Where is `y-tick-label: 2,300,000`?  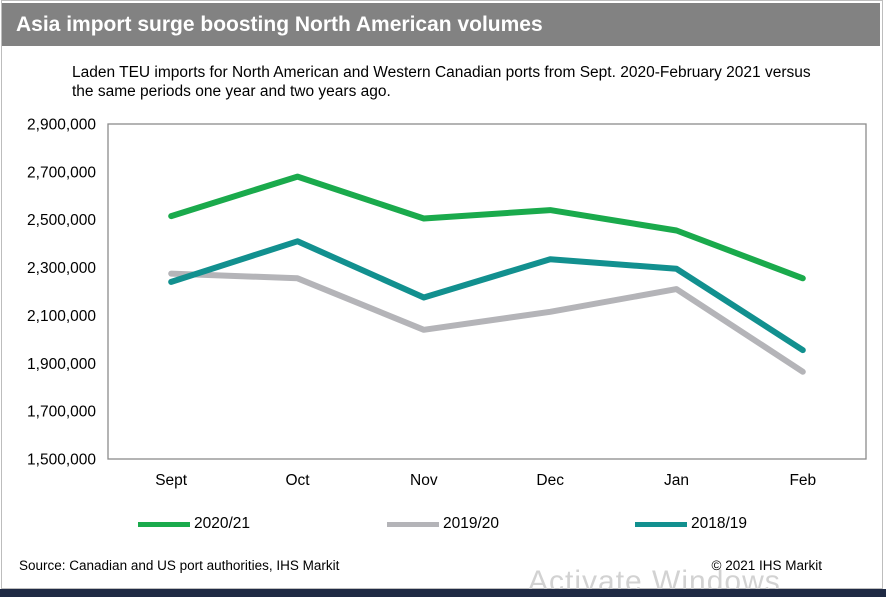
y-tick-label: 2,300,000 is located at coordinates (61, 268).